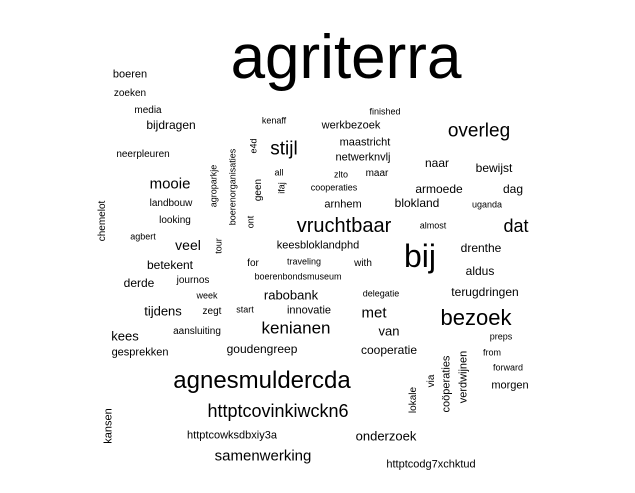 The height and width of the screenshot is (493, 635). Describe the element at coordinates (253, 263) in the screenshot. I see `word-for: for` at that location.